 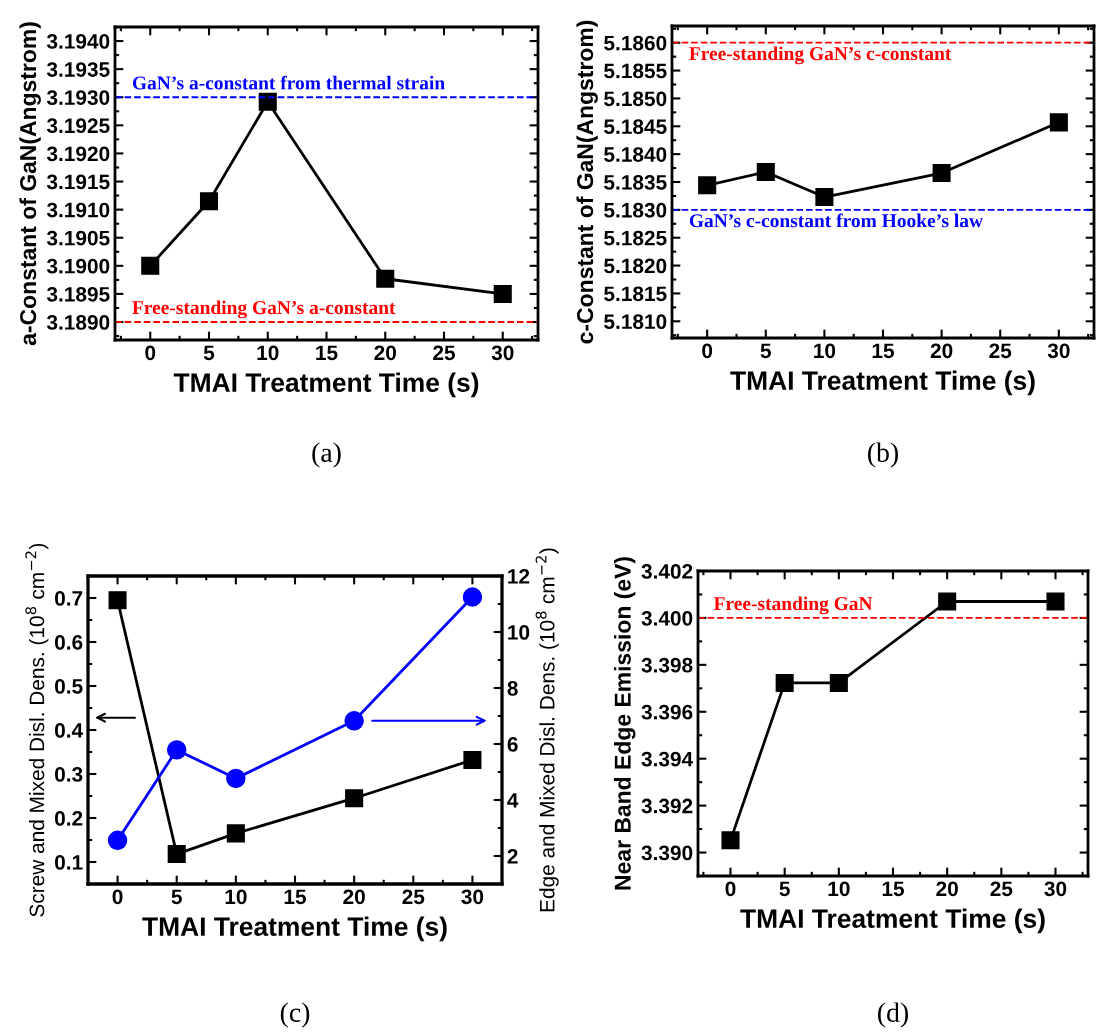 I want to click on y-tick-label: 3.1915, so click(x=78, y=182).